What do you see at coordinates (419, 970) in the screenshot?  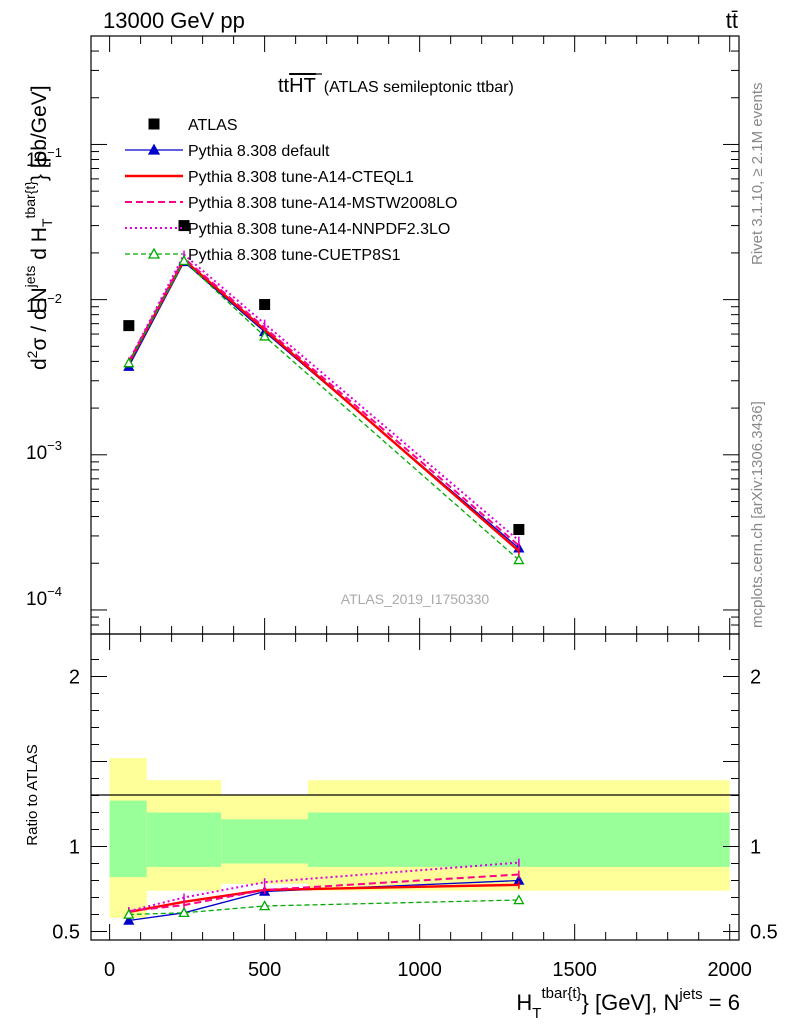 I see `x-tick-label: 1000` at bounding box center [419, 970].